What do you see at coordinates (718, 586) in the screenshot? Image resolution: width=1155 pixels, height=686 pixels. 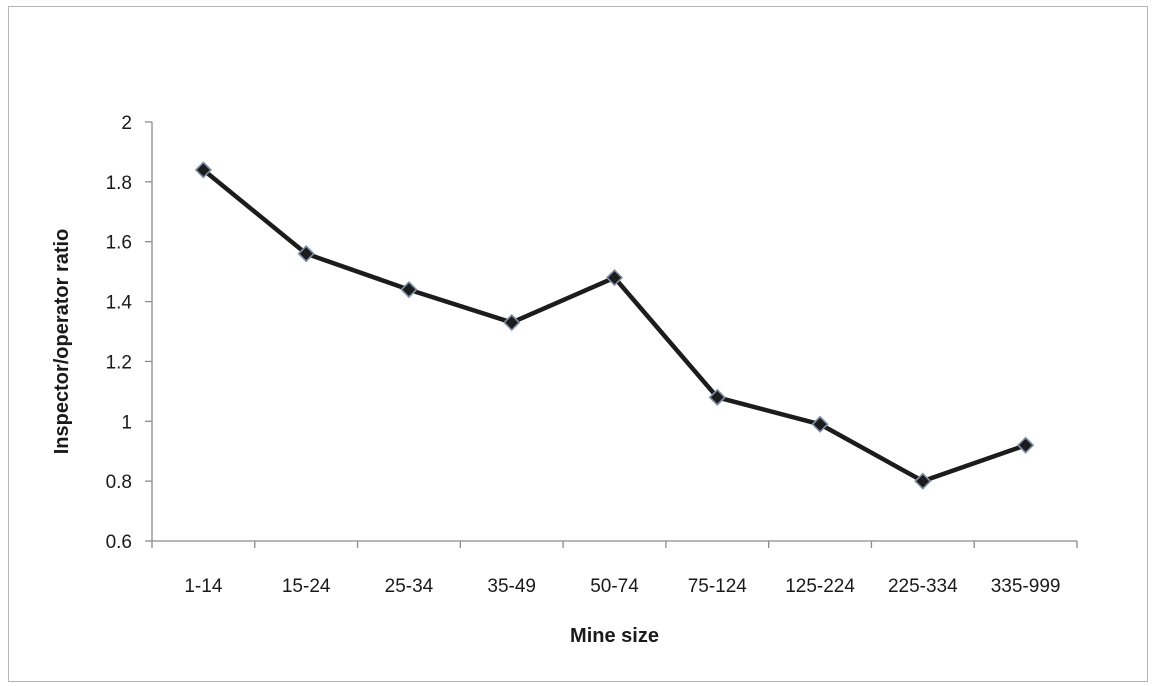 I see `x-tick-label: 75-124` at bounding box center [718, 586].